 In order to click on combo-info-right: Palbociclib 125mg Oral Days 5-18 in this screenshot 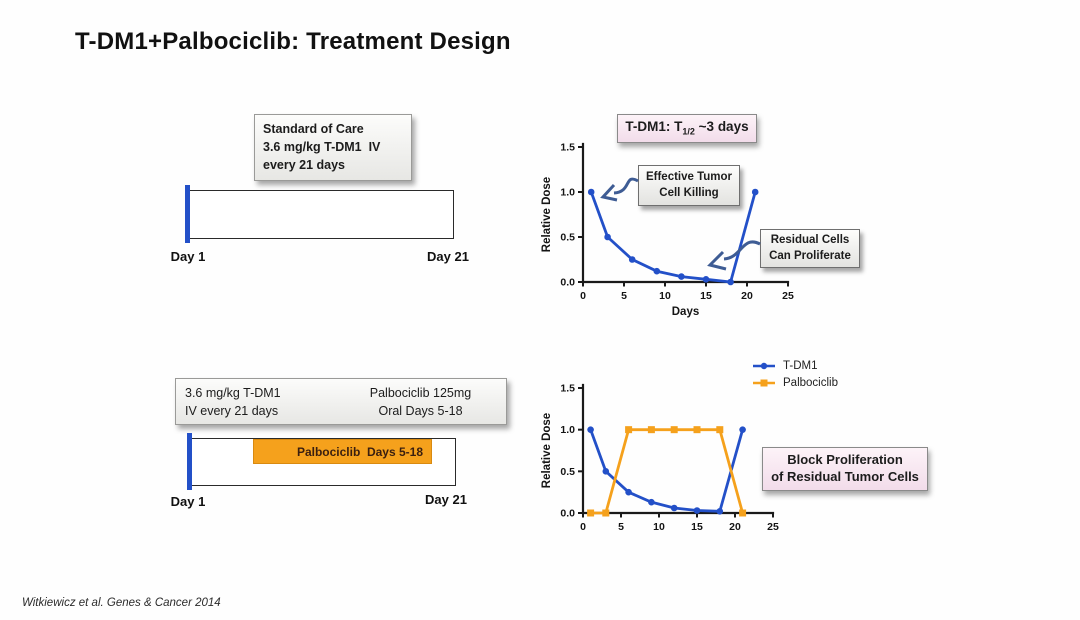, I will do `click(420, 402)`.